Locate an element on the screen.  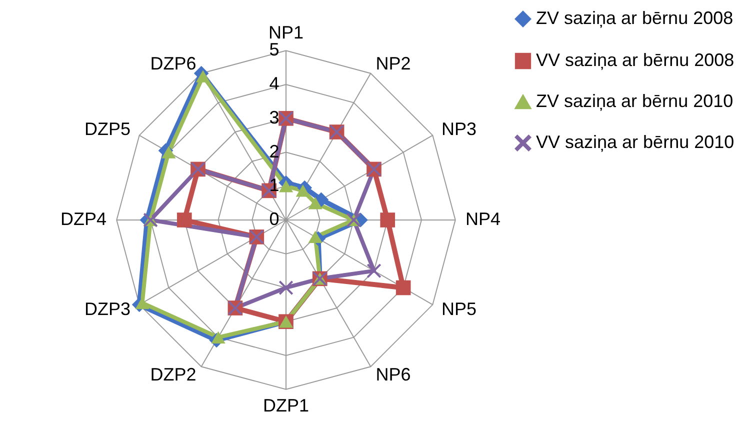
spoke-label: DZP6 is located at coordinates (173, 64).